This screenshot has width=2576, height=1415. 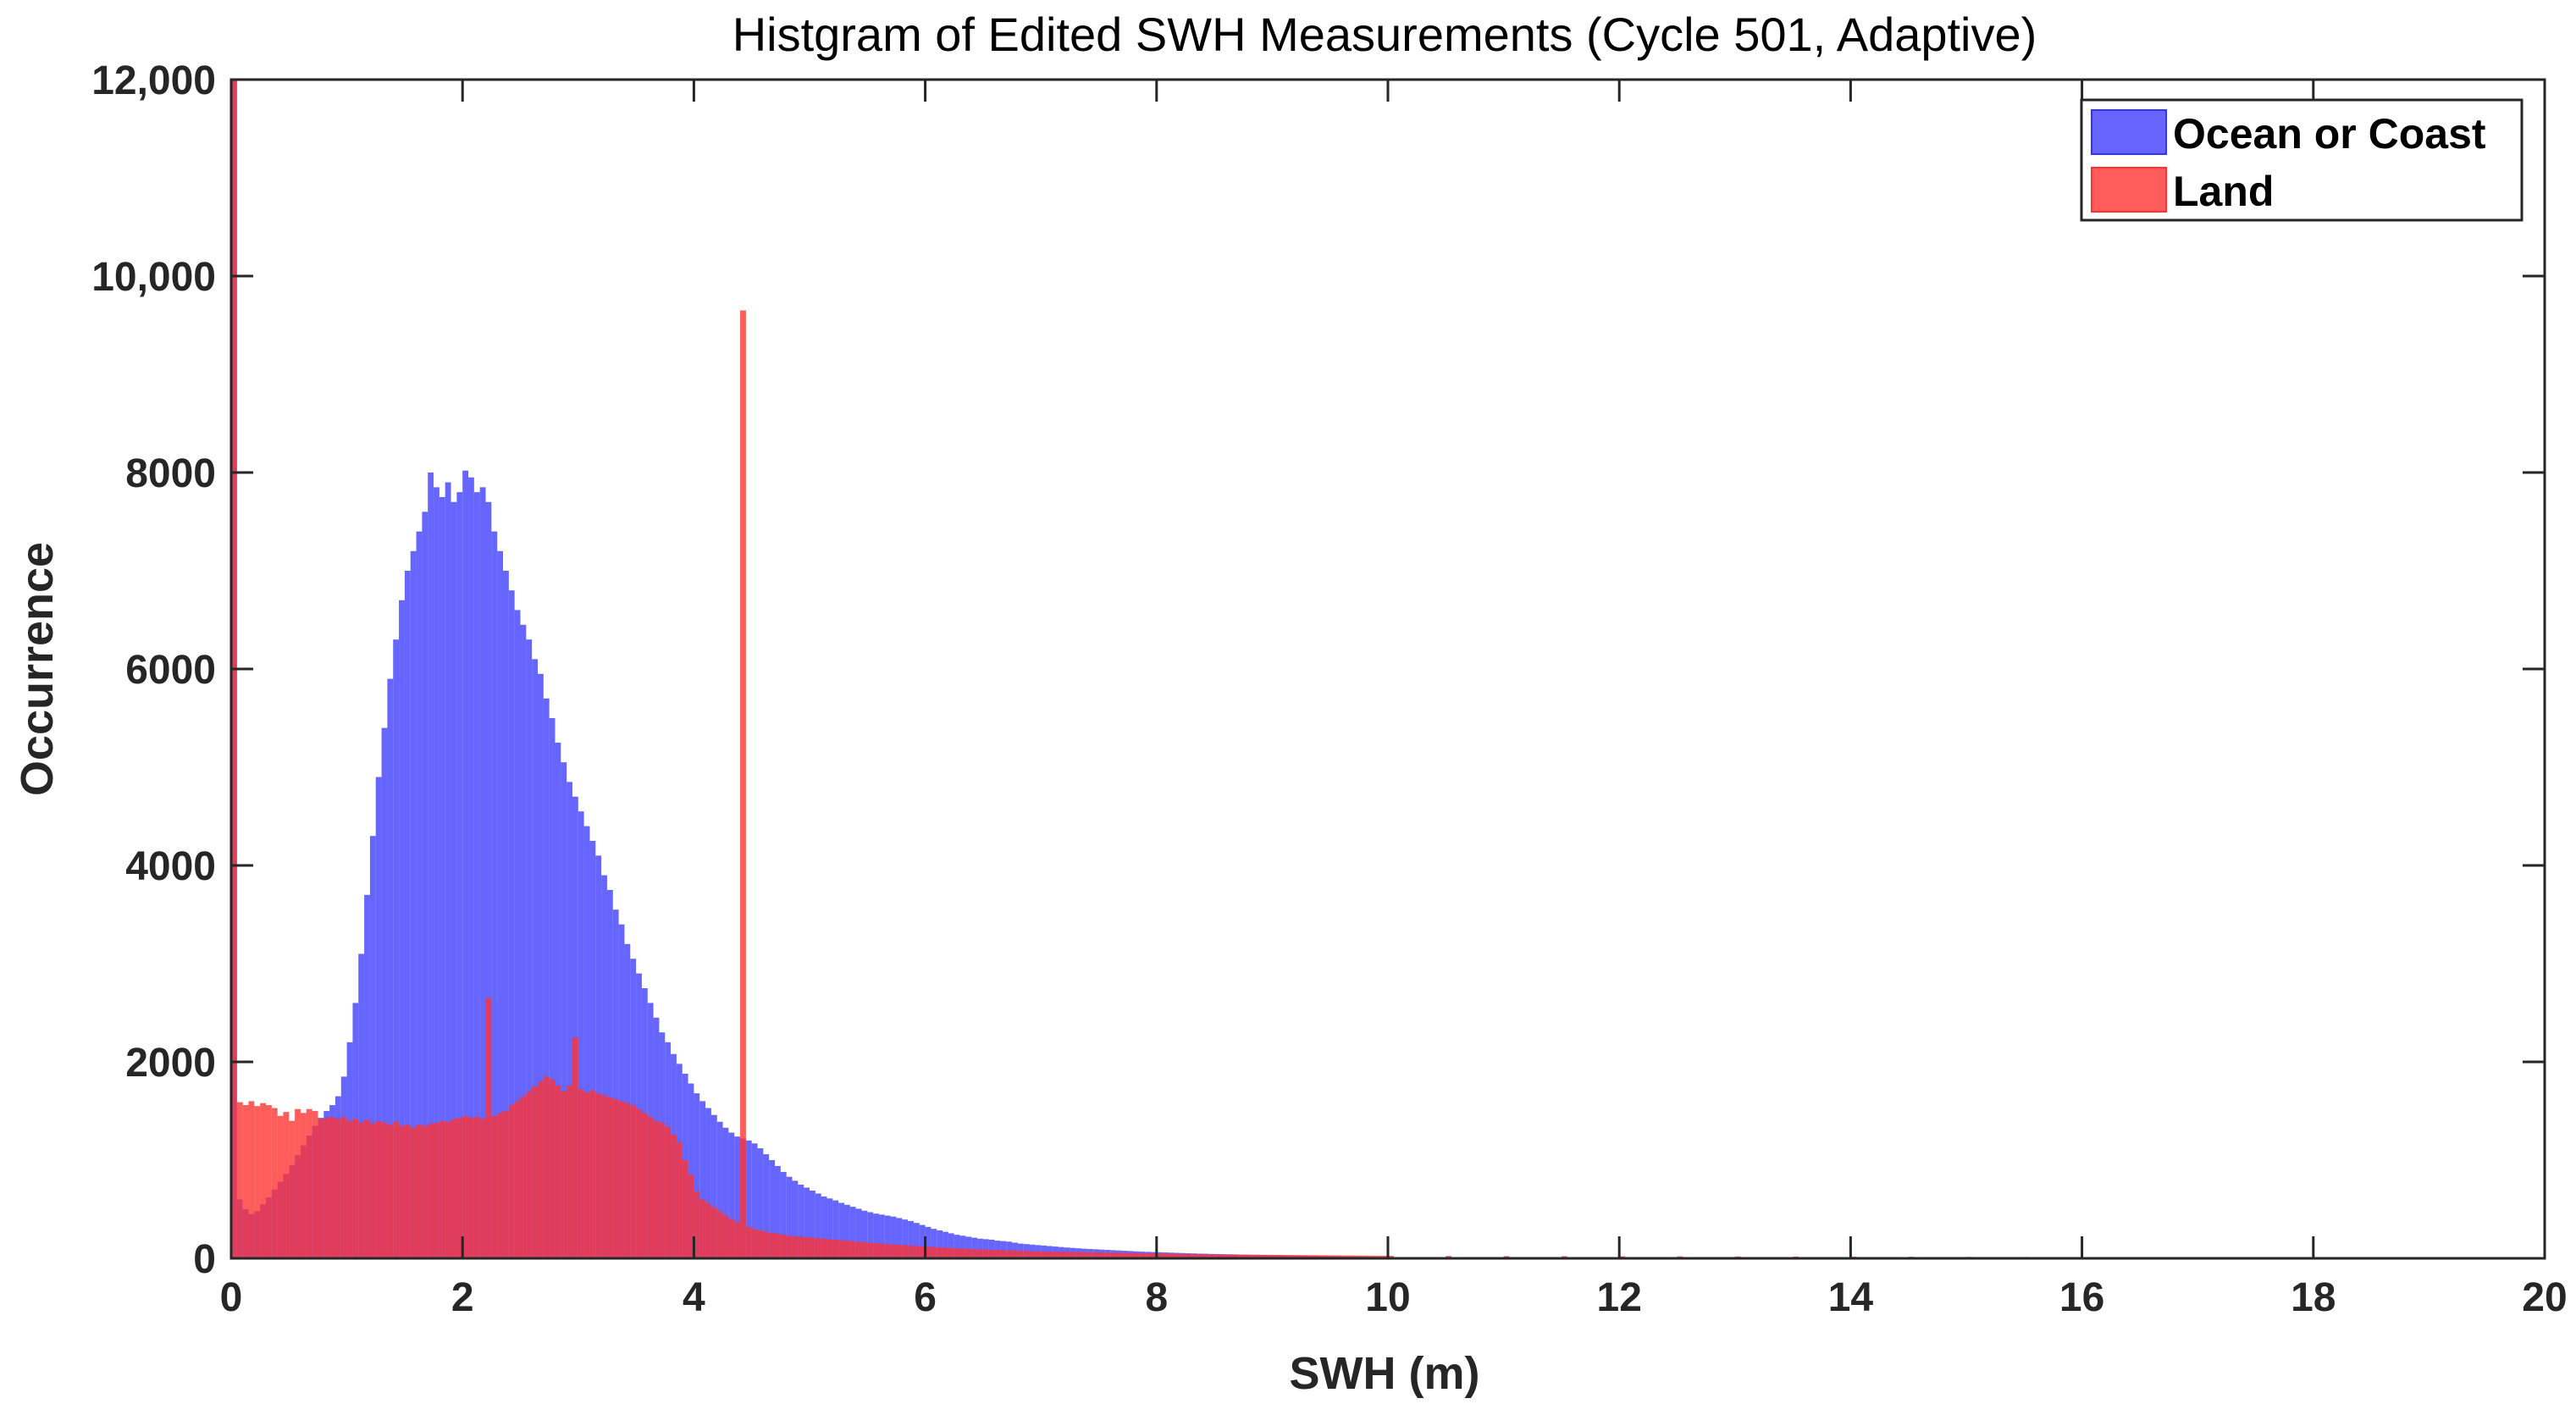 What do you see at coordinates (2544, 1297) in the screenshot?
I see `x-tick-label: 20` at bounding box center [2544, 1297].